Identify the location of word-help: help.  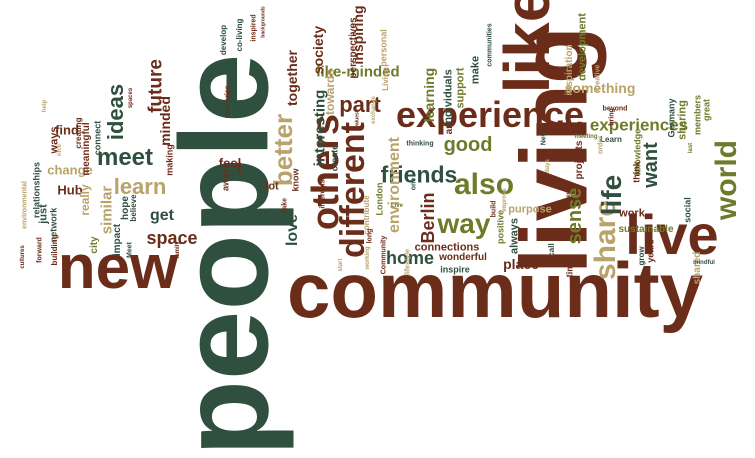
(45, 106).